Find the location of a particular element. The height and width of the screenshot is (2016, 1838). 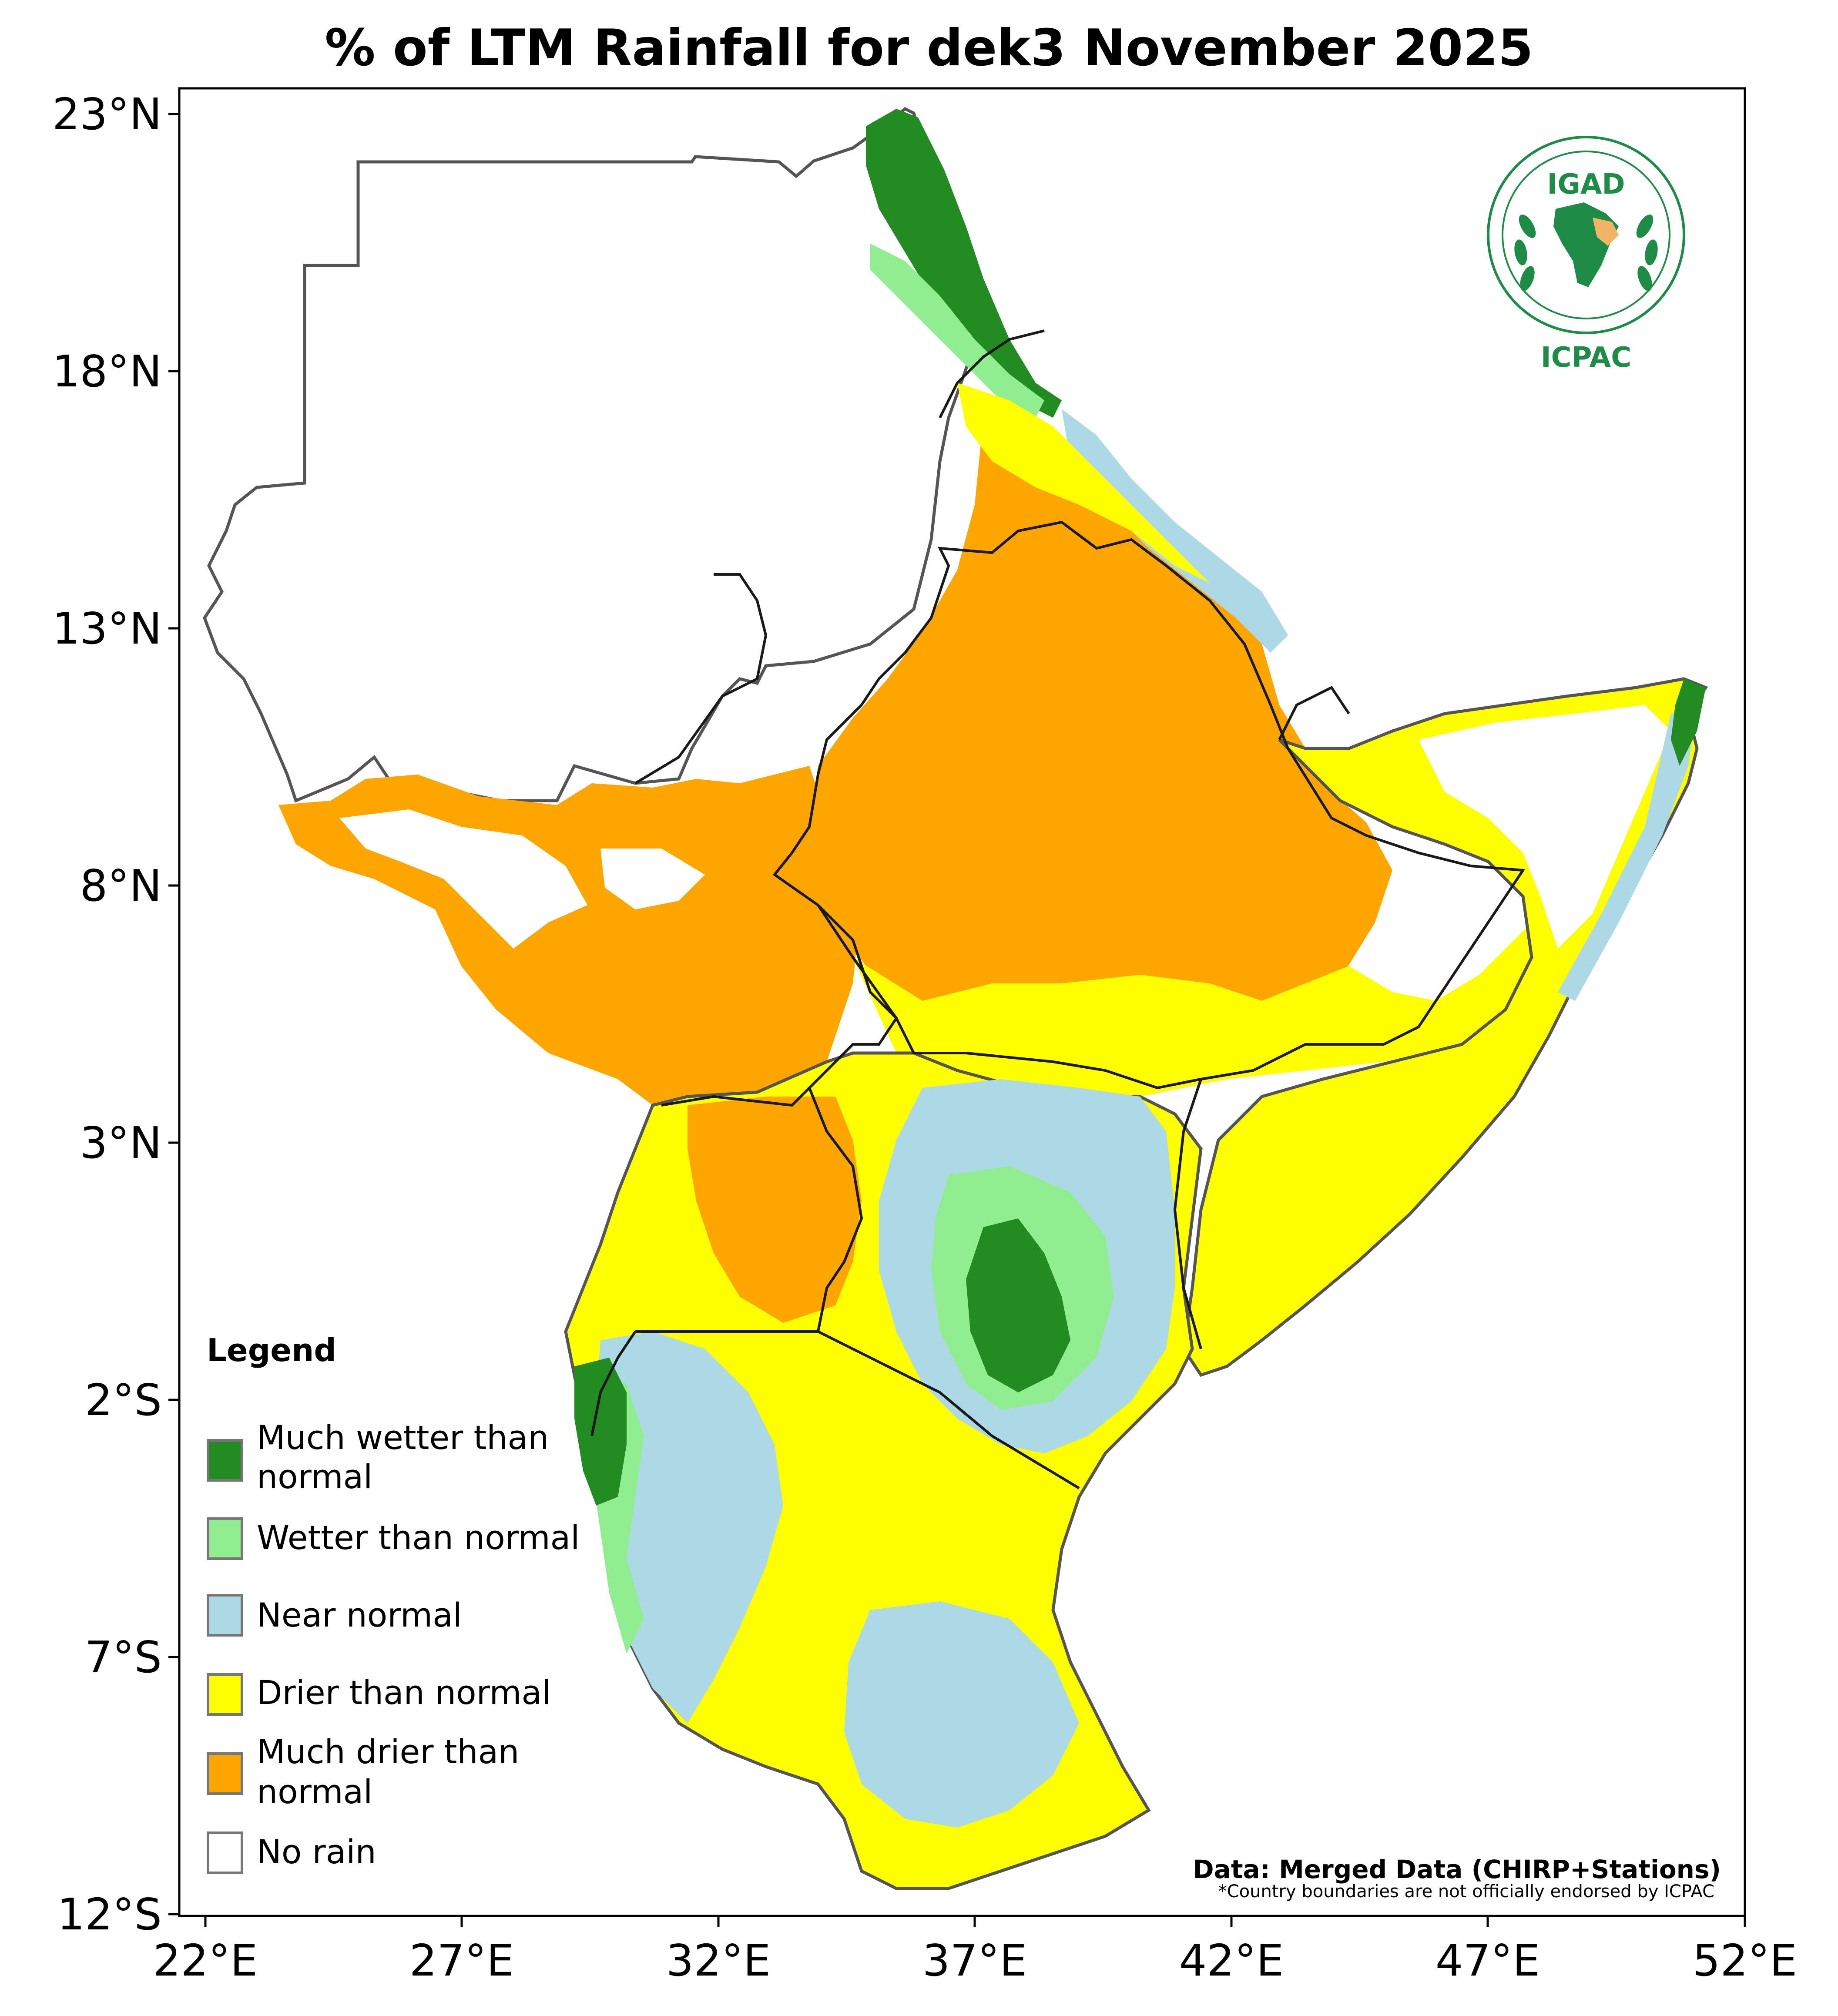

logo-igad-text: IGAD is located at coordinates (1586, 184).